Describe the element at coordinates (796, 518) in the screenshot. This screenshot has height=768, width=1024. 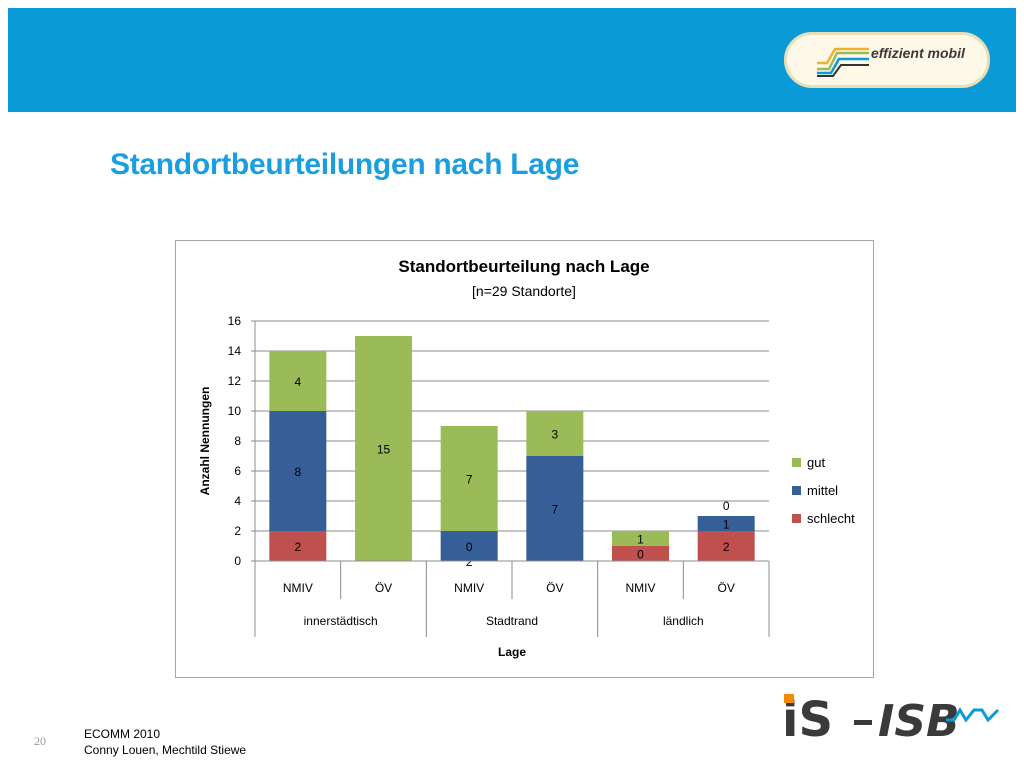
I see `legend-swatch-schlecht` at that location.